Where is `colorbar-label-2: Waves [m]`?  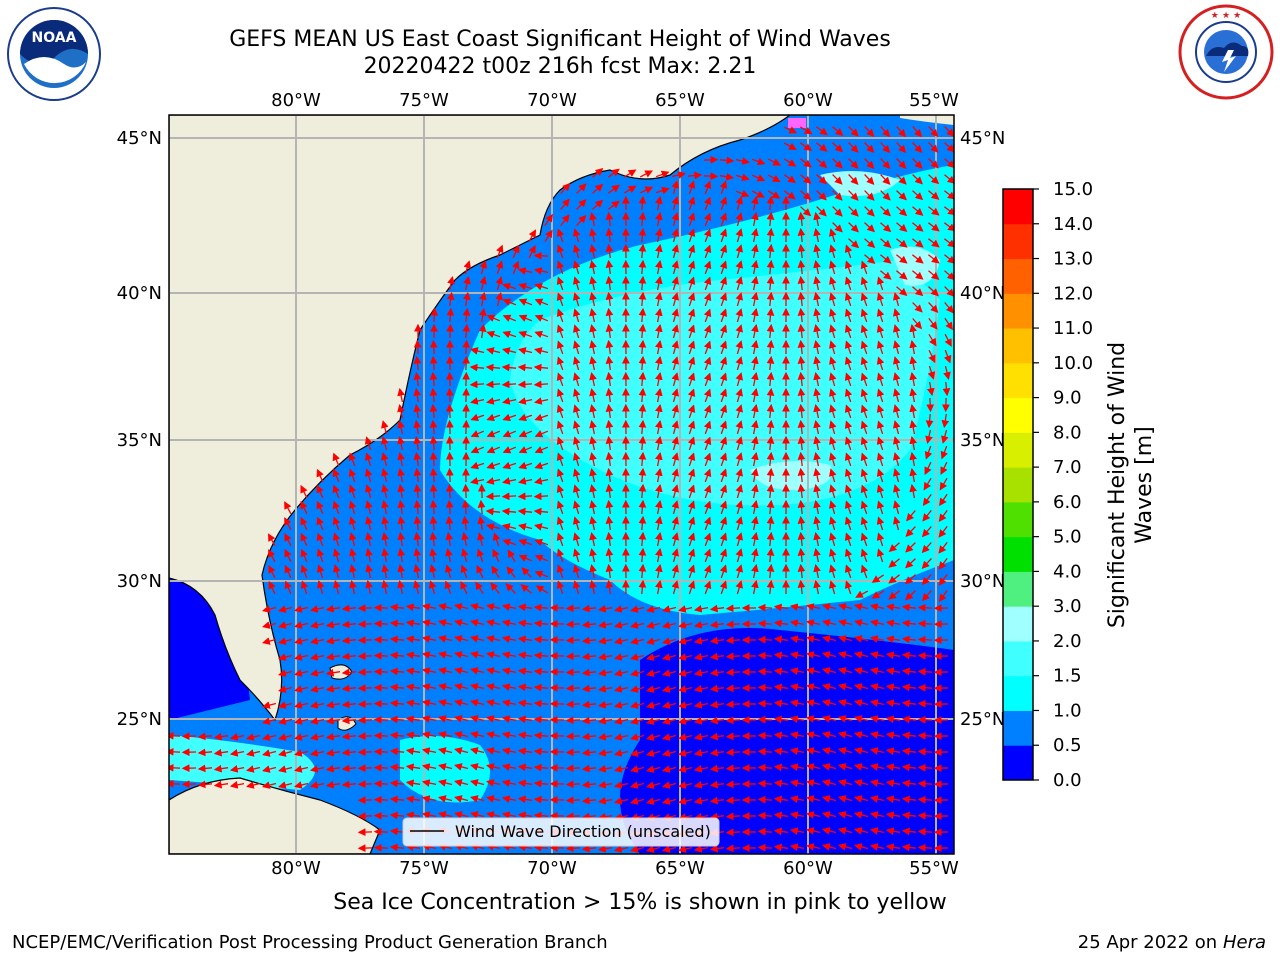
colorbar-label-2: Waves [m] is located at coordinates (1144, 484).